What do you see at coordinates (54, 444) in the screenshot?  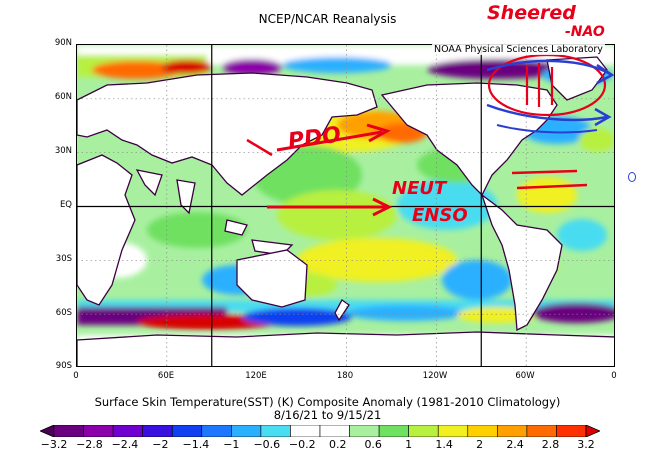 I see `colorbar-tick-label: −3.2` at bounding box center [54, 444].